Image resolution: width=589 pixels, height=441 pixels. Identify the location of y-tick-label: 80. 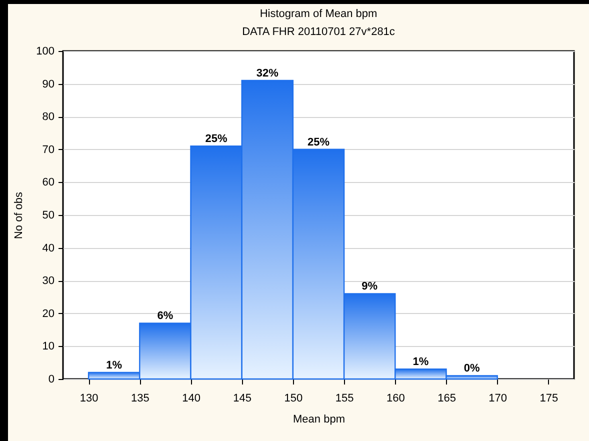
(48, 117).